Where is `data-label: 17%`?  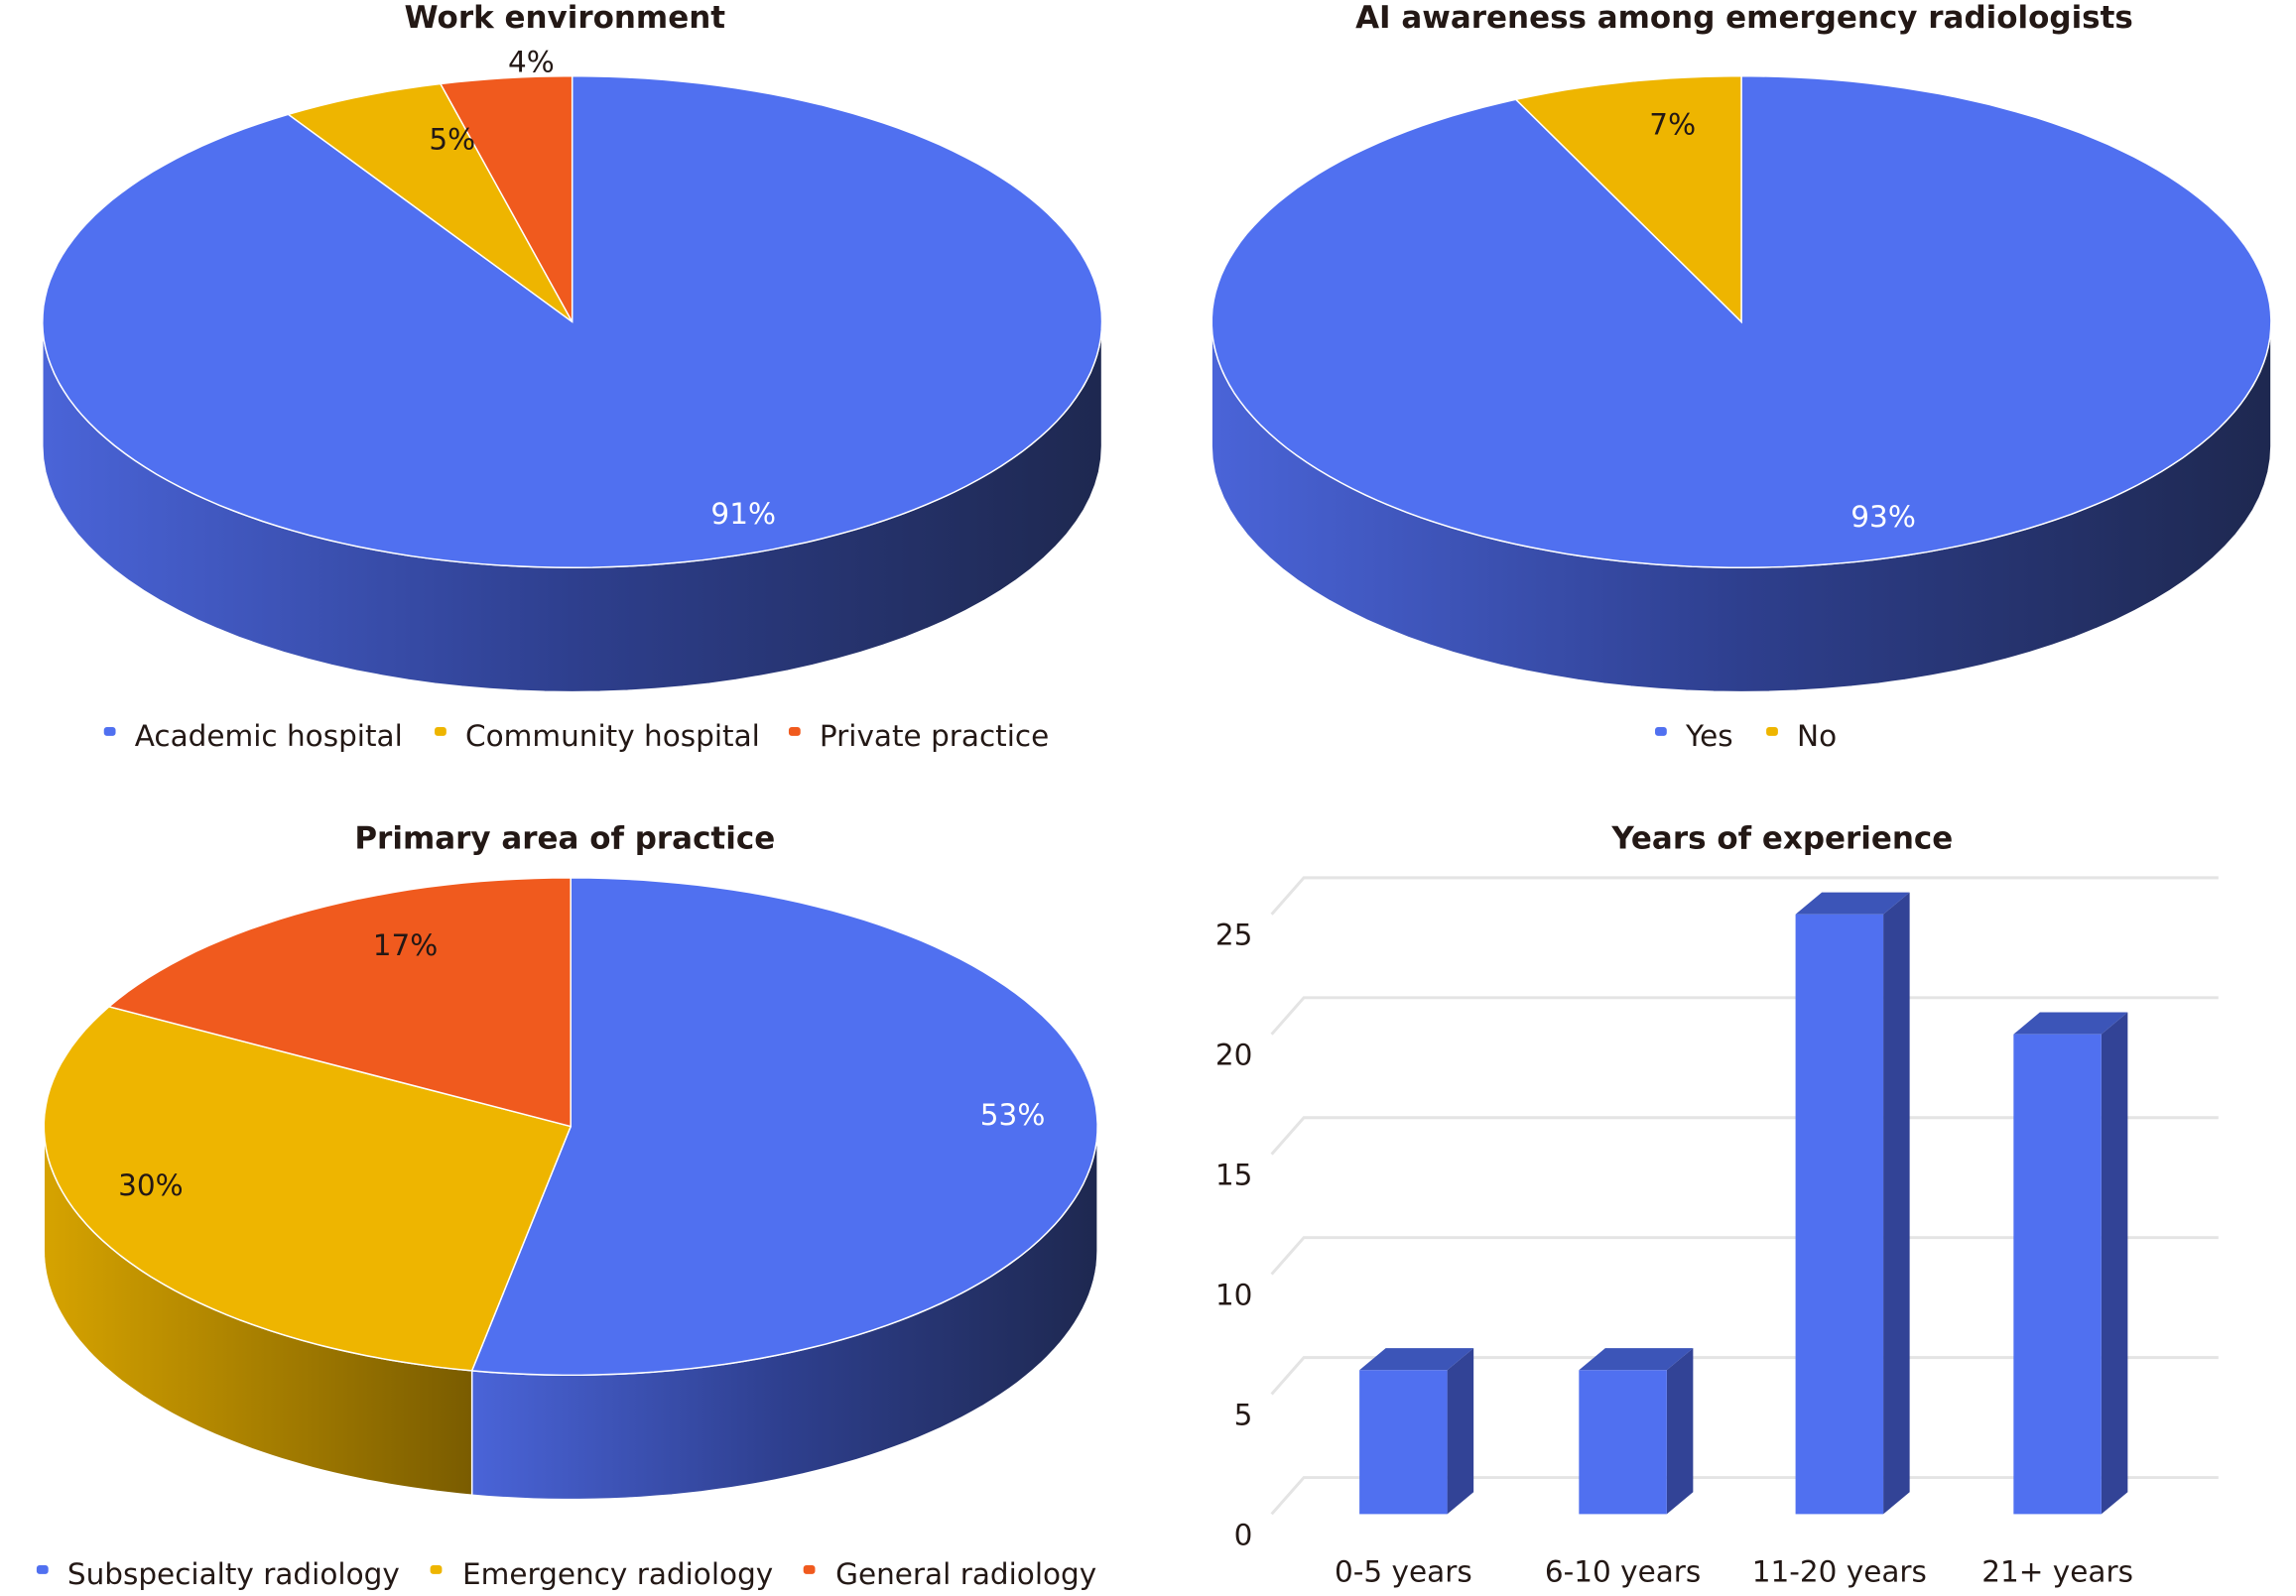
data-label: 17% is located at coordinates (406, 945).